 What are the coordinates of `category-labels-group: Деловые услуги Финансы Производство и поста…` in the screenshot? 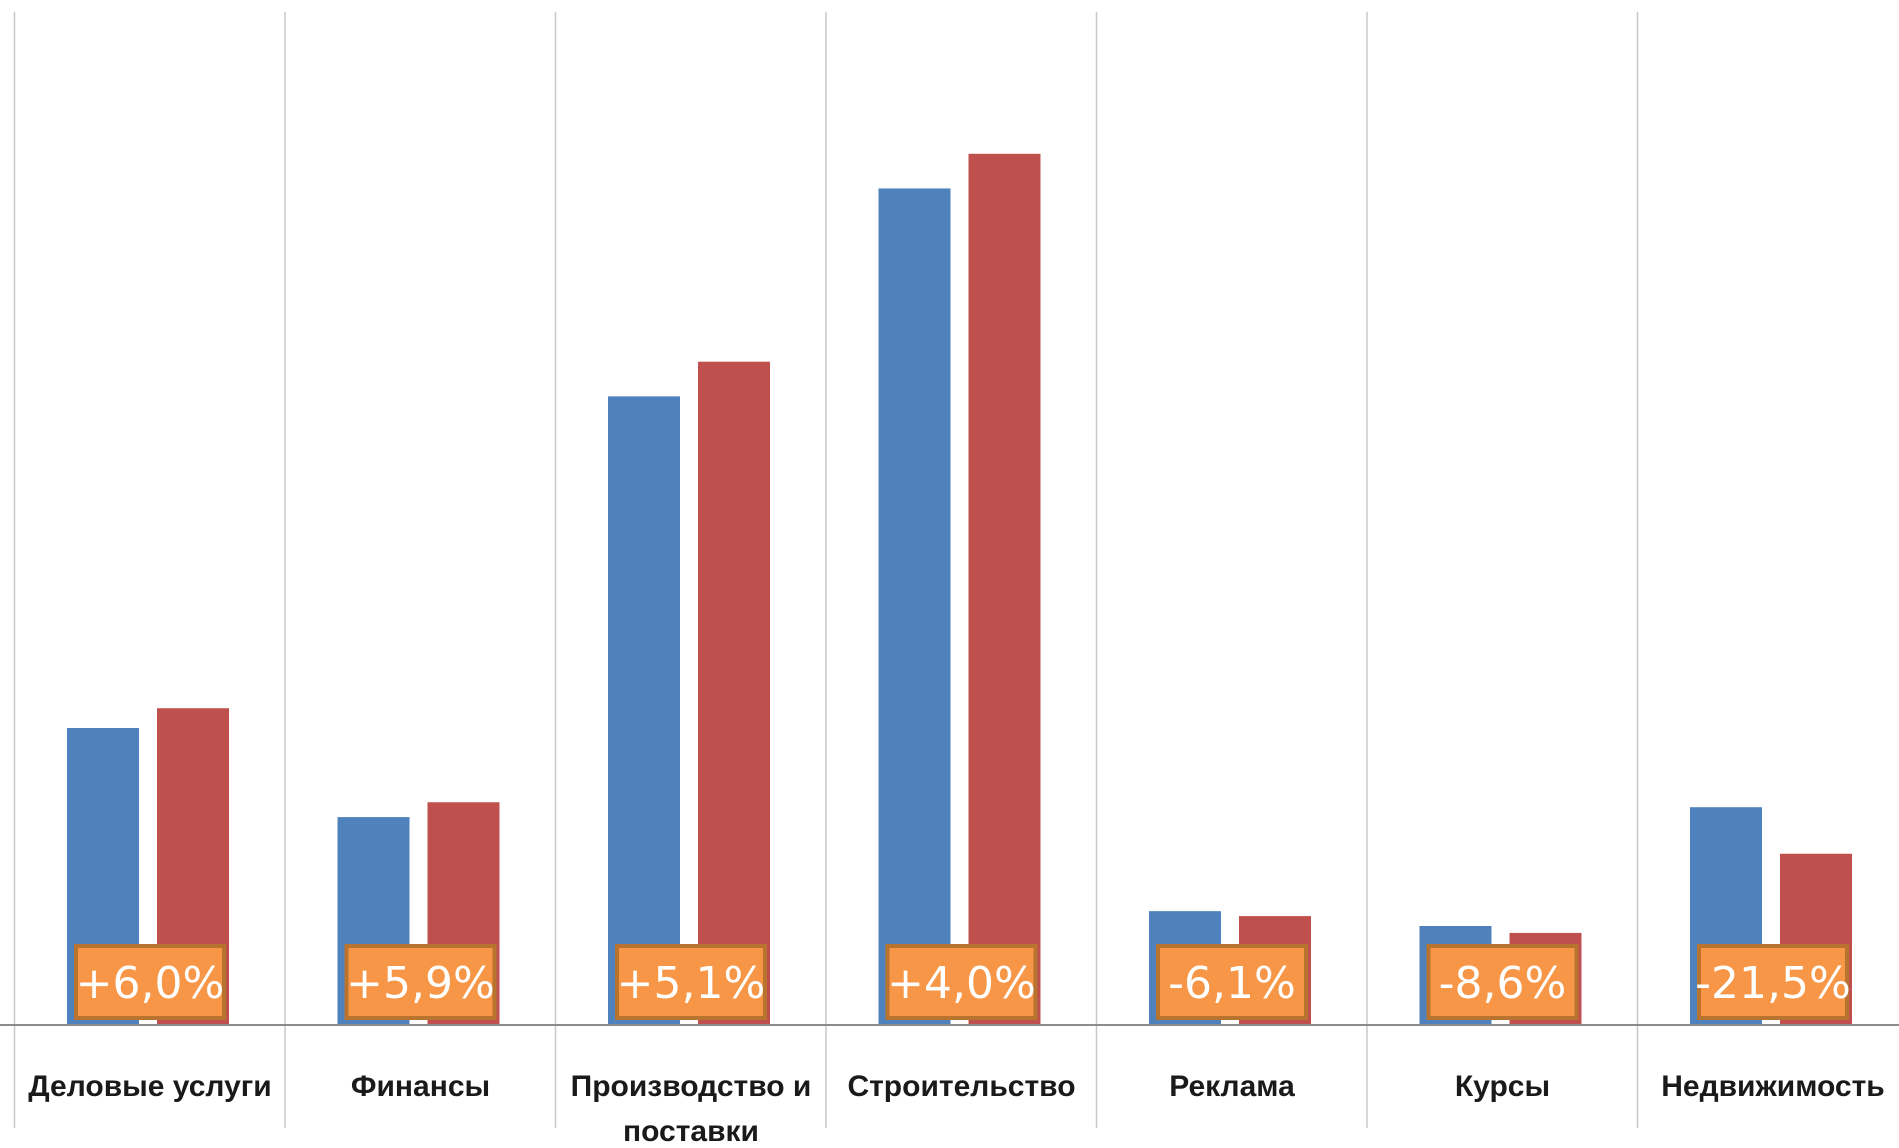 It's located at (956, 1109).